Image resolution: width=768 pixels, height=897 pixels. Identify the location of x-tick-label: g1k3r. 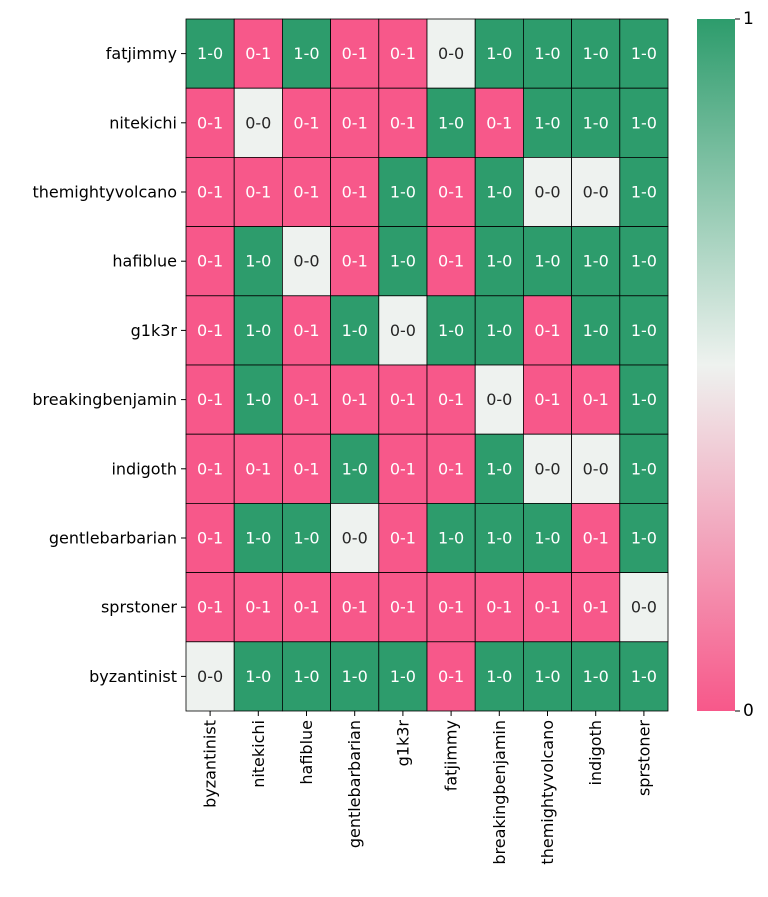
(402, 743).